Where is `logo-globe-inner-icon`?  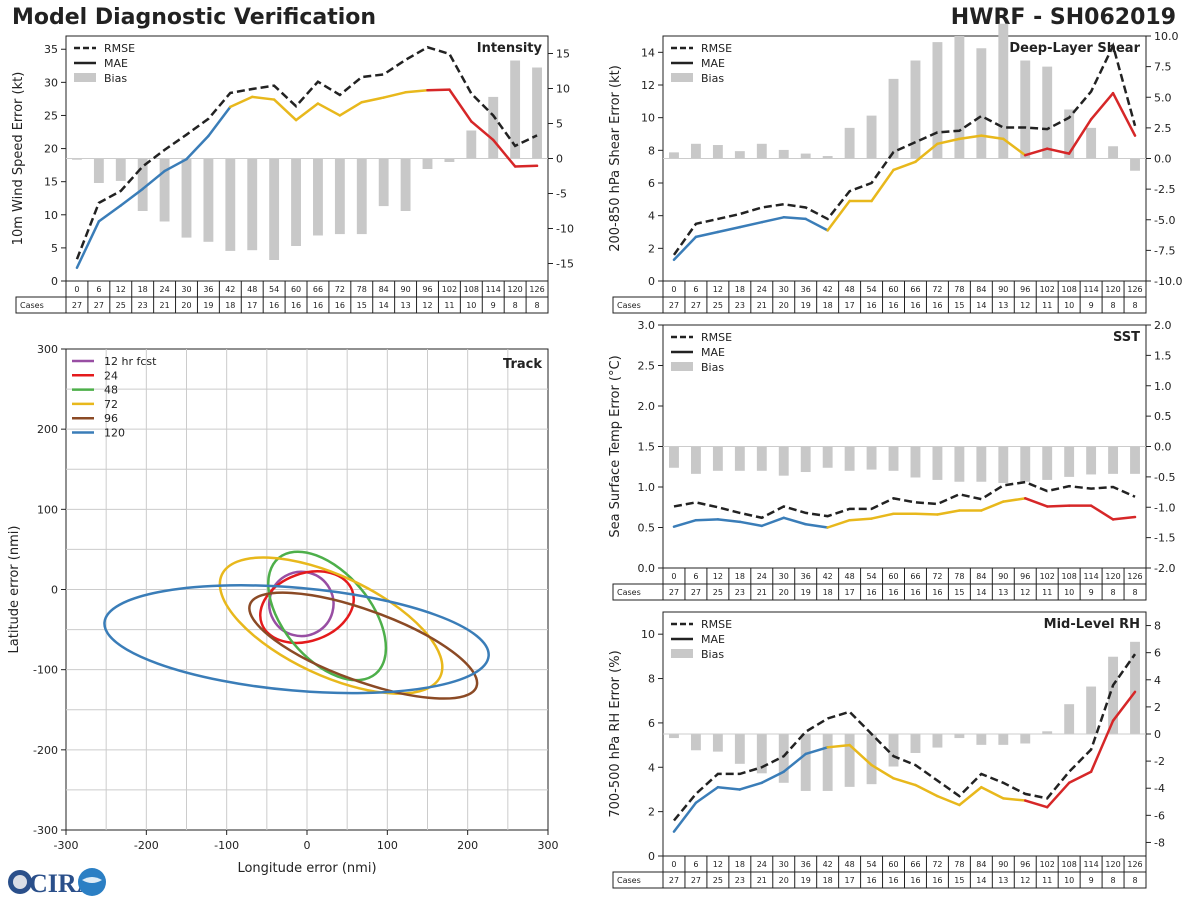
logo-globe-inner-icon is located at coordinates (20, 882).